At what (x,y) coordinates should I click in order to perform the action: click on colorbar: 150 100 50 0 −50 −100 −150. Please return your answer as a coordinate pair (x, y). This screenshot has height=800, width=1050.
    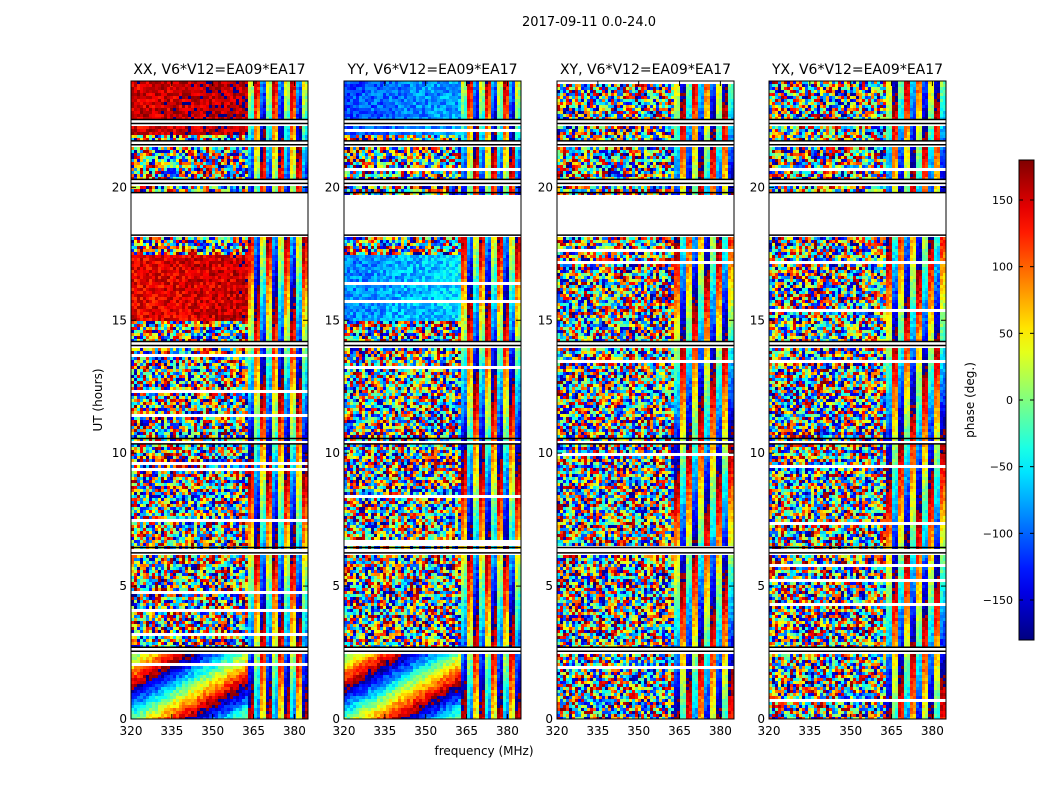
    Looking at the image, I should click on (1009, 400).